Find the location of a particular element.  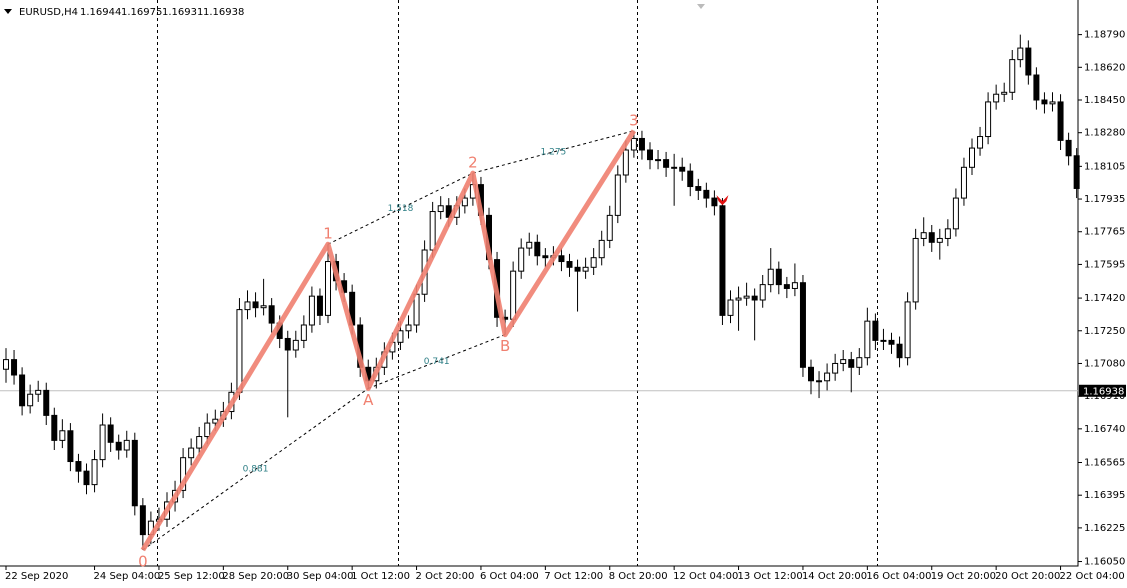

pattern-ratio: 0.881 is located at coordinates (256, 470).